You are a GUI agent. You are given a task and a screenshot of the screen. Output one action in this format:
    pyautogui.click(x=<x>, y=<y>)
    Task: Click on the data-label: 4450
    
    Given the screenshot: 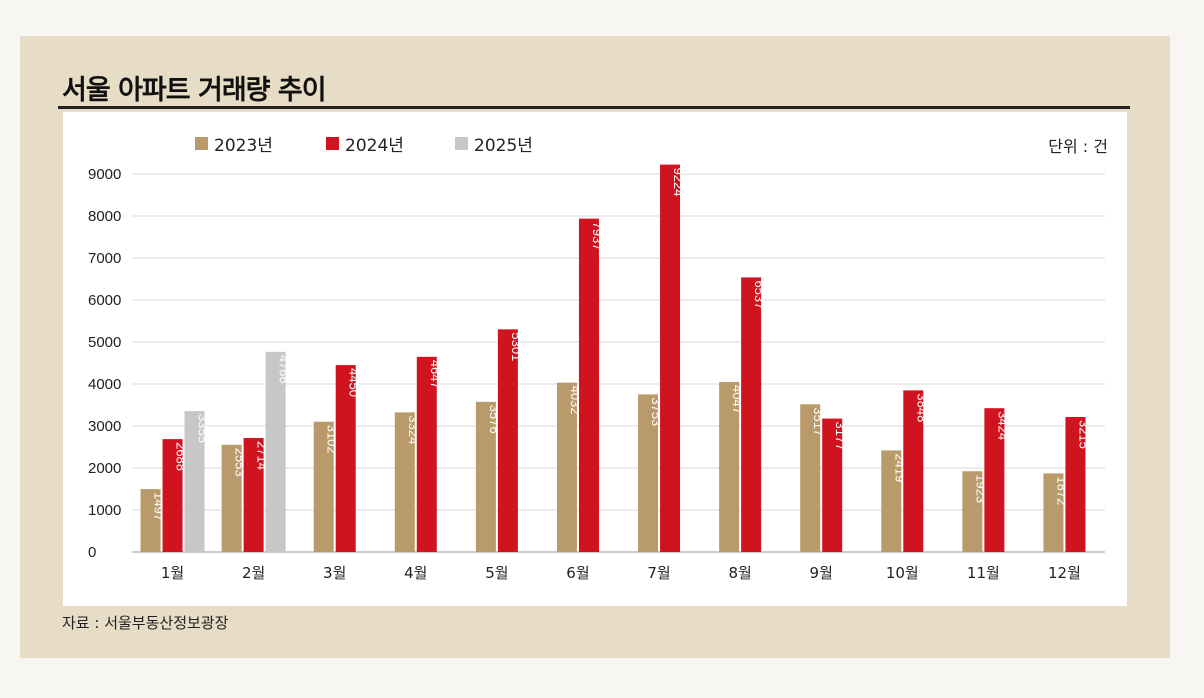 What is the action you would take?
    pyautogui.click(x=354, y=382)
    